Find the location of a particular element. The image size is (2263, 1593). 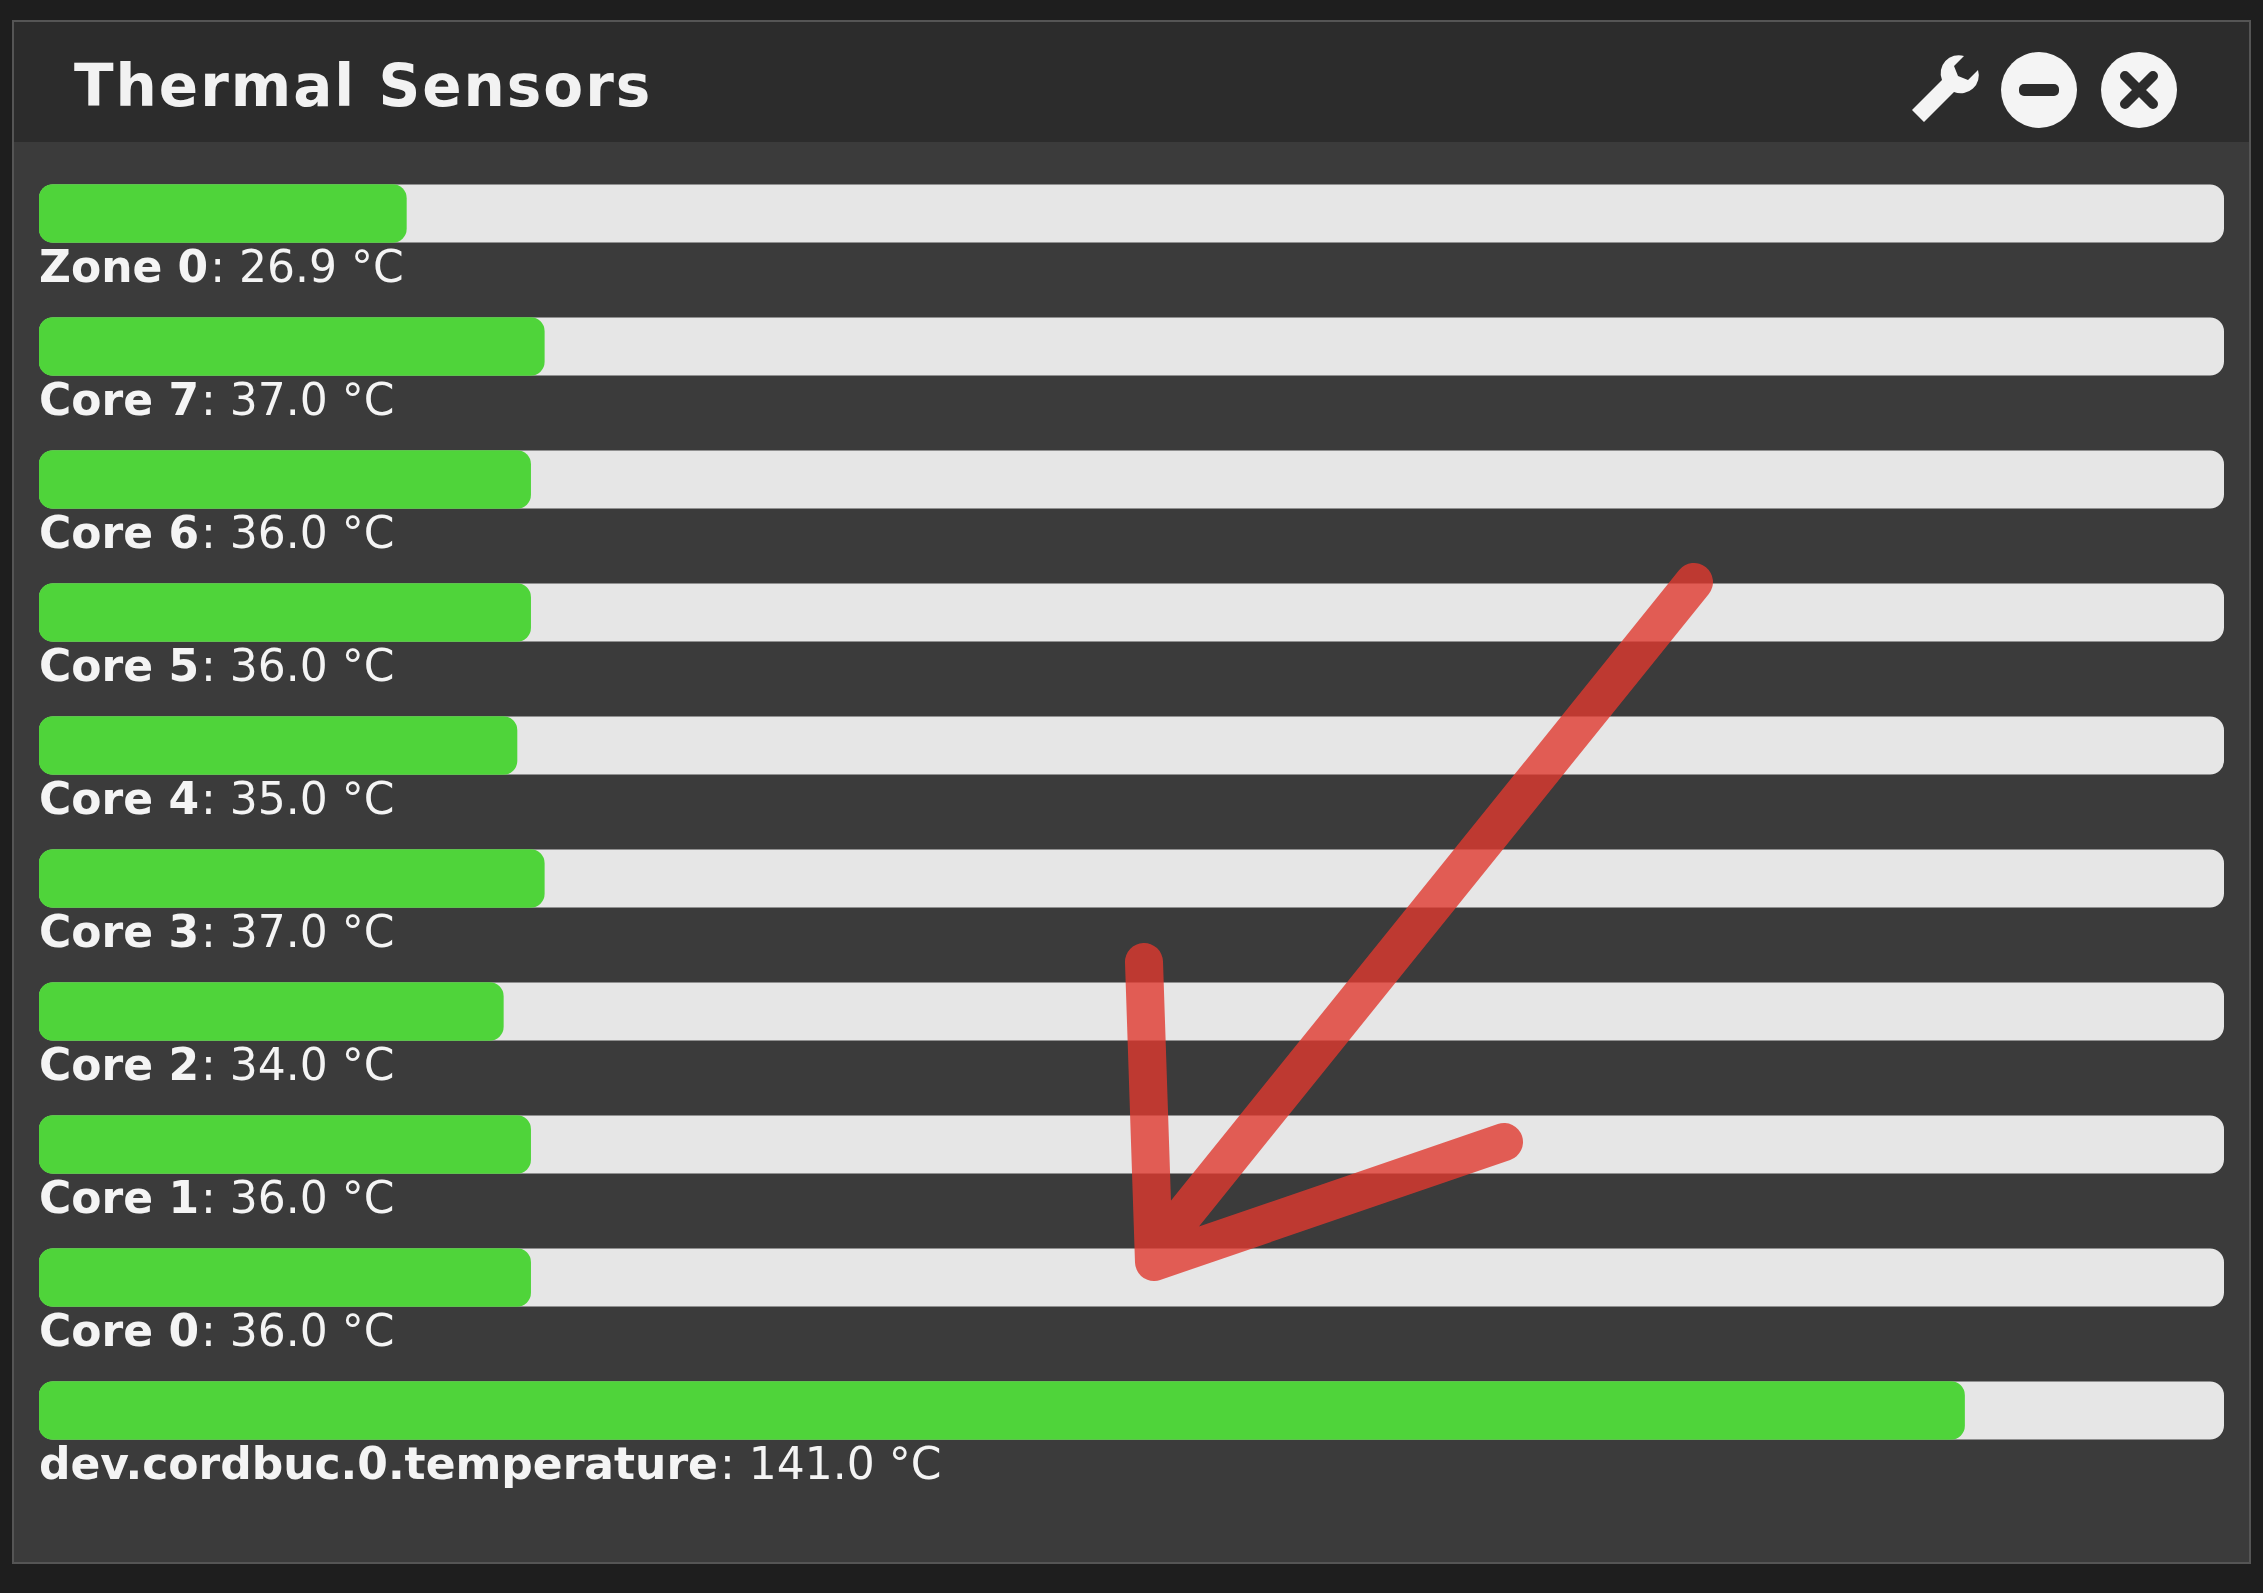

y-tick-label: Zone 0 is located at coordinates (124, 266).